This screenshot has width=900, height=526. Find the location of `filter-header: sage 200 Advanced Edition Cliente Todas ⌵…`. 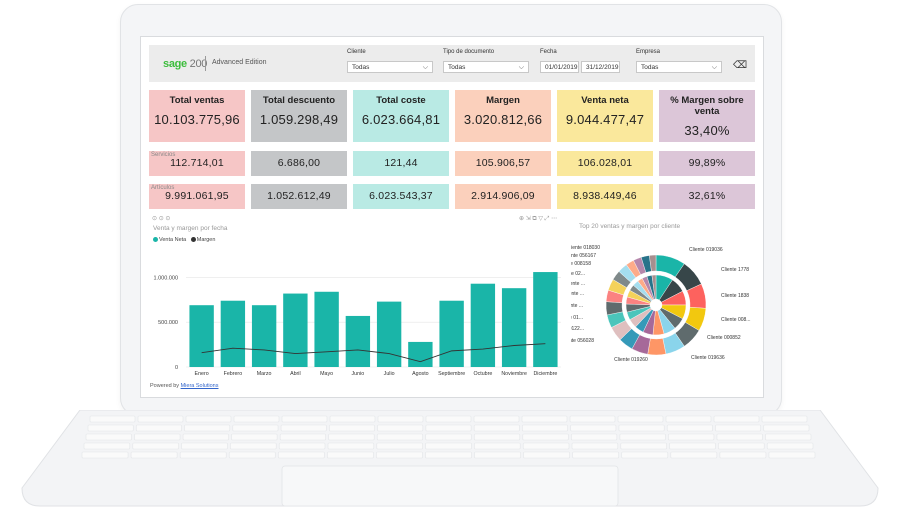

filter-header: sage 200 Advanced Edition Cliente Todas ⌵… is located at coordinates (452, 63).